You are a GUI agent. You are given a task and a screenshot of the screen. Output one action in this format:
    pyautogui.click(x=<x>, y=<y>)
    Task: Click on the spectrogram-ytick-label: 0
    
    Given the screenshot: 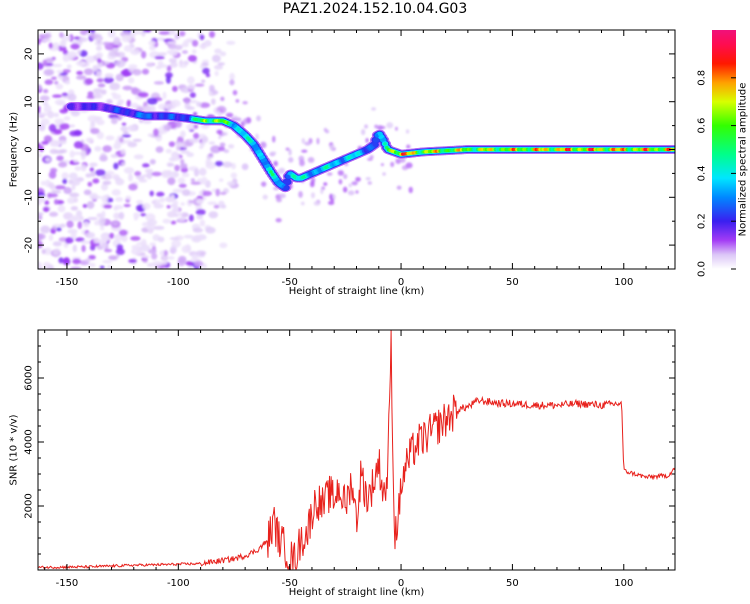 What is the action you would take?
    pyautogui.click(x=29, y=149)
    